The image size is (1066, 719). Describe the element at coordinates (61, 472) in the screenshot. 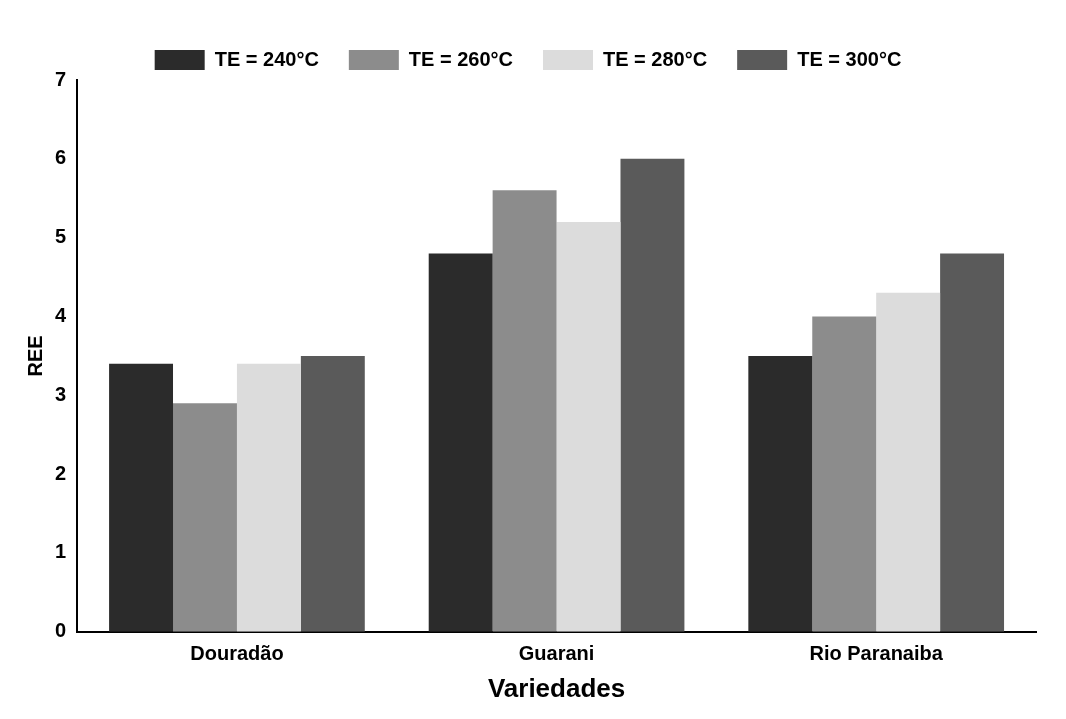

I see `y-tick-label: 2` at that location.